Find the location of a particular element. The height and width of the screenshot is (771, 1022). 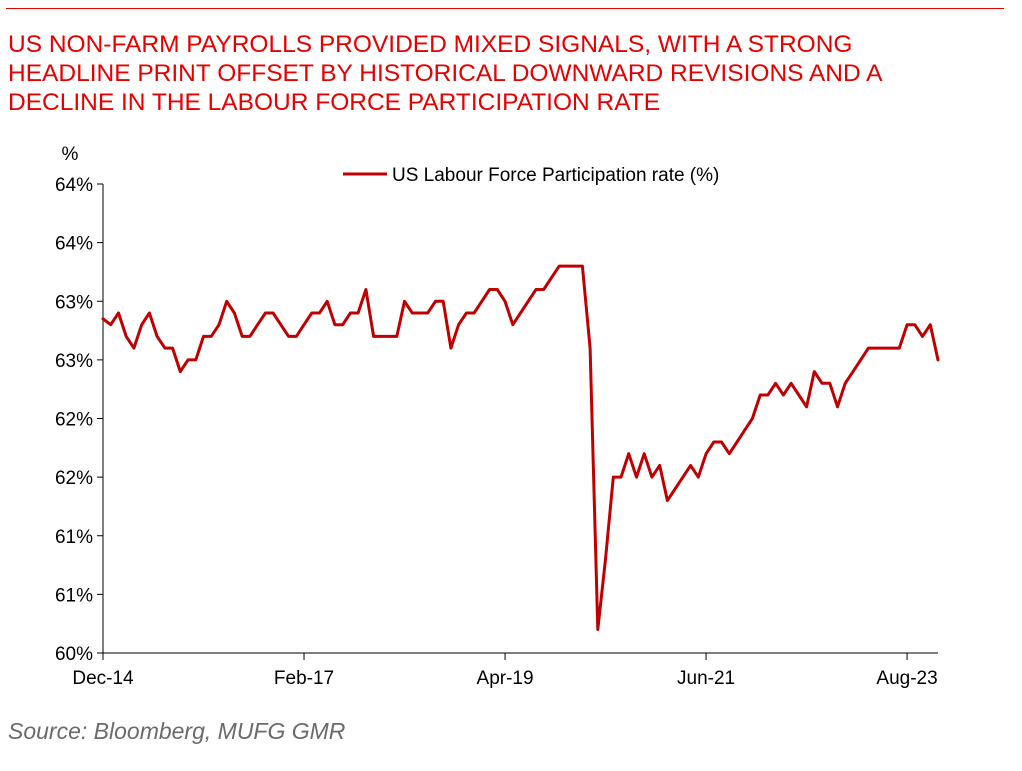

x-tick-label: Jun-21 is located at coordinates (706, 678).